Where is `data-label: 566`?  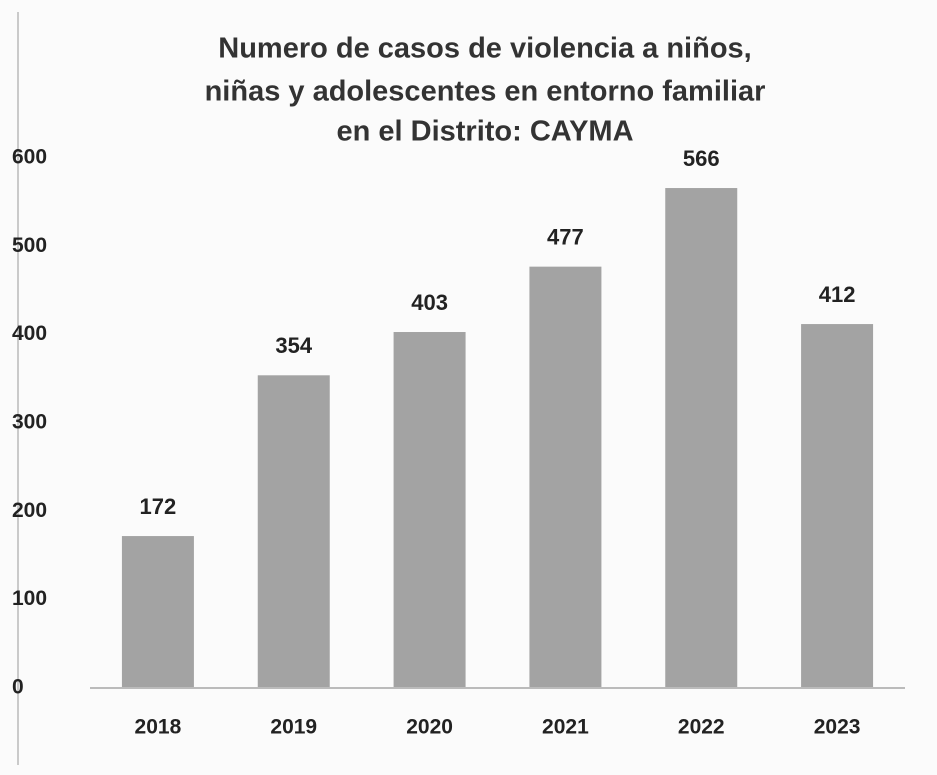 data-label: 566 is located at coordinates (701, 158).